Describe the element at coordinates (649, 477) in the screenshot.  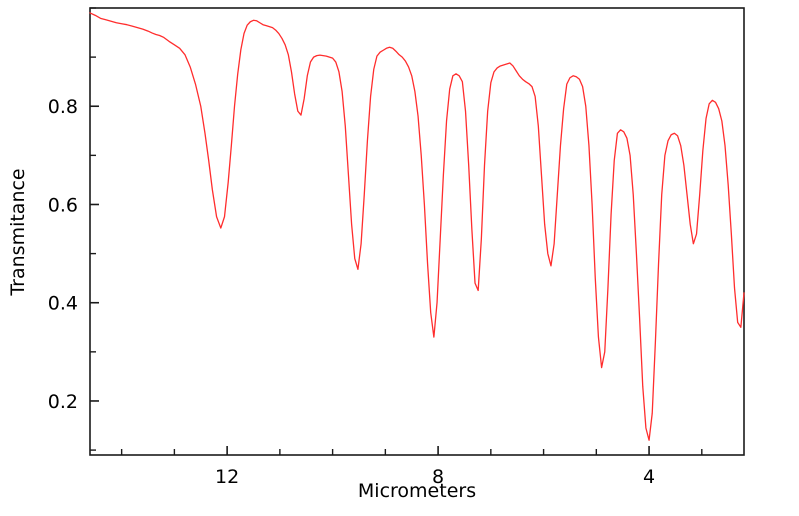
I see `x-tick-label: 4` at that location.